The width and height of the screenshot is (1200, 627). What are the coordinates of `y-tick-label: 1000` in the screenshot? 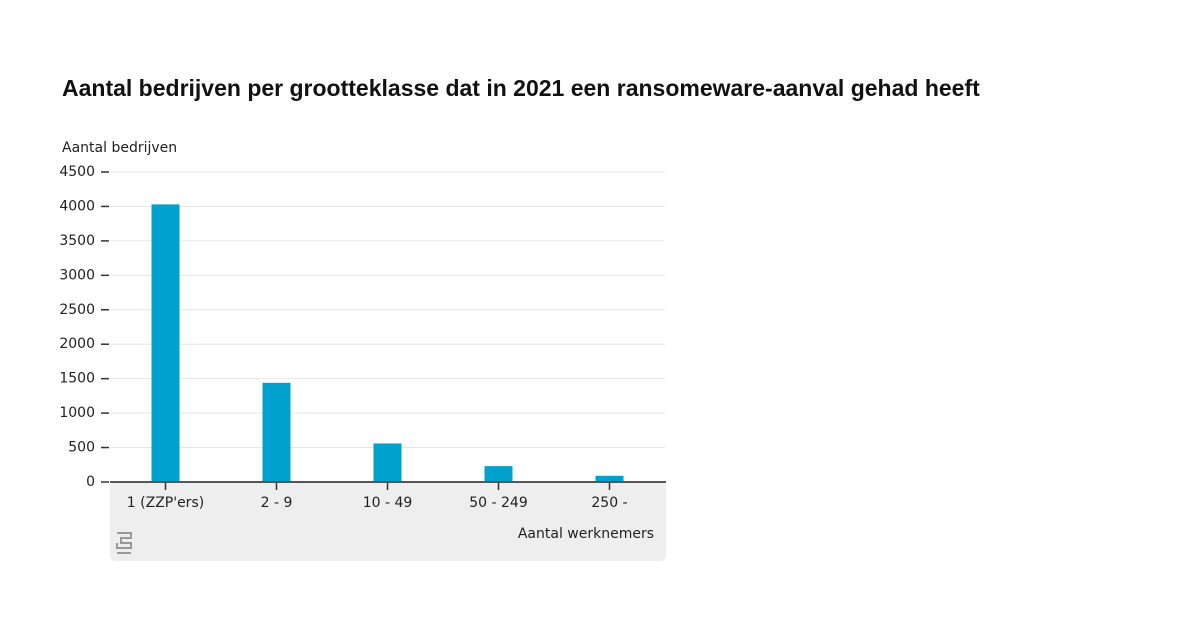 It's located at (77, 413).